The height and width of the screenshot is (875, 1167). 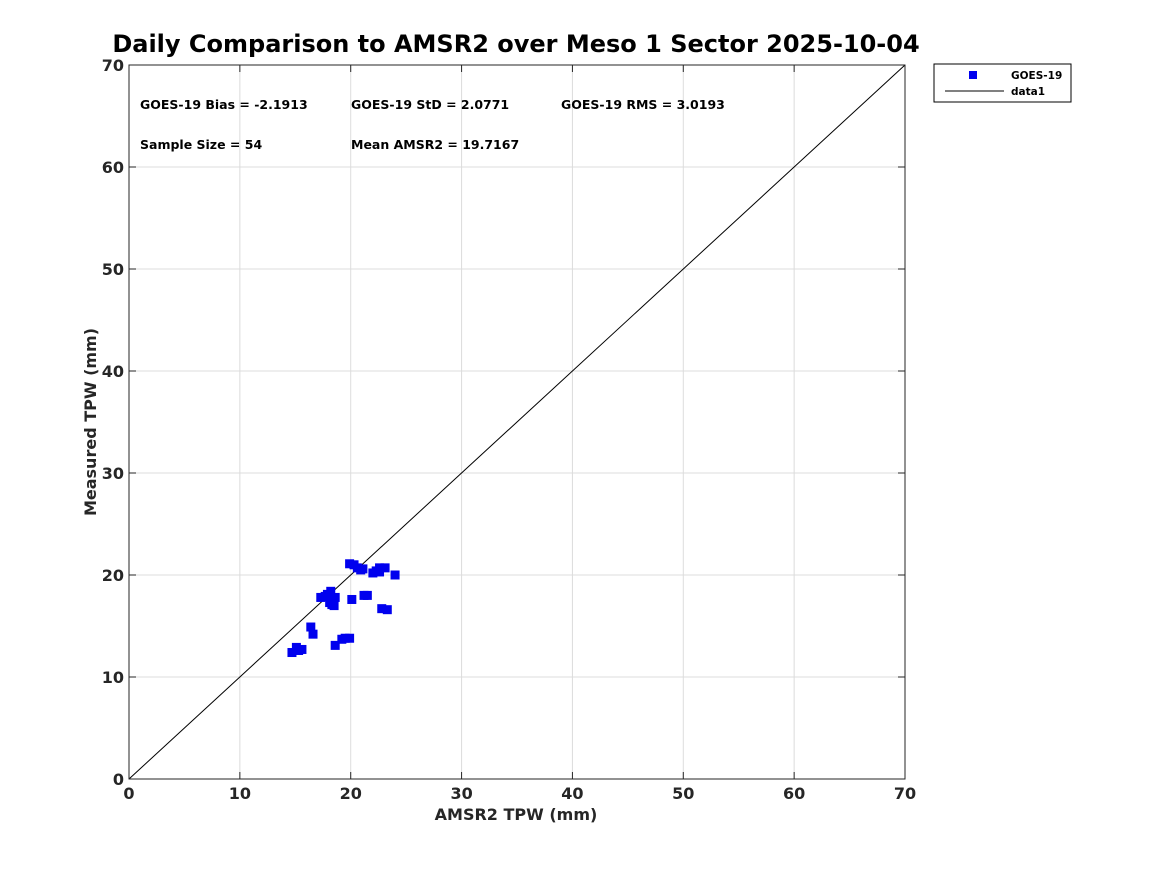 I want to click on y-tick-label: 0, so click(x=118, y=779).